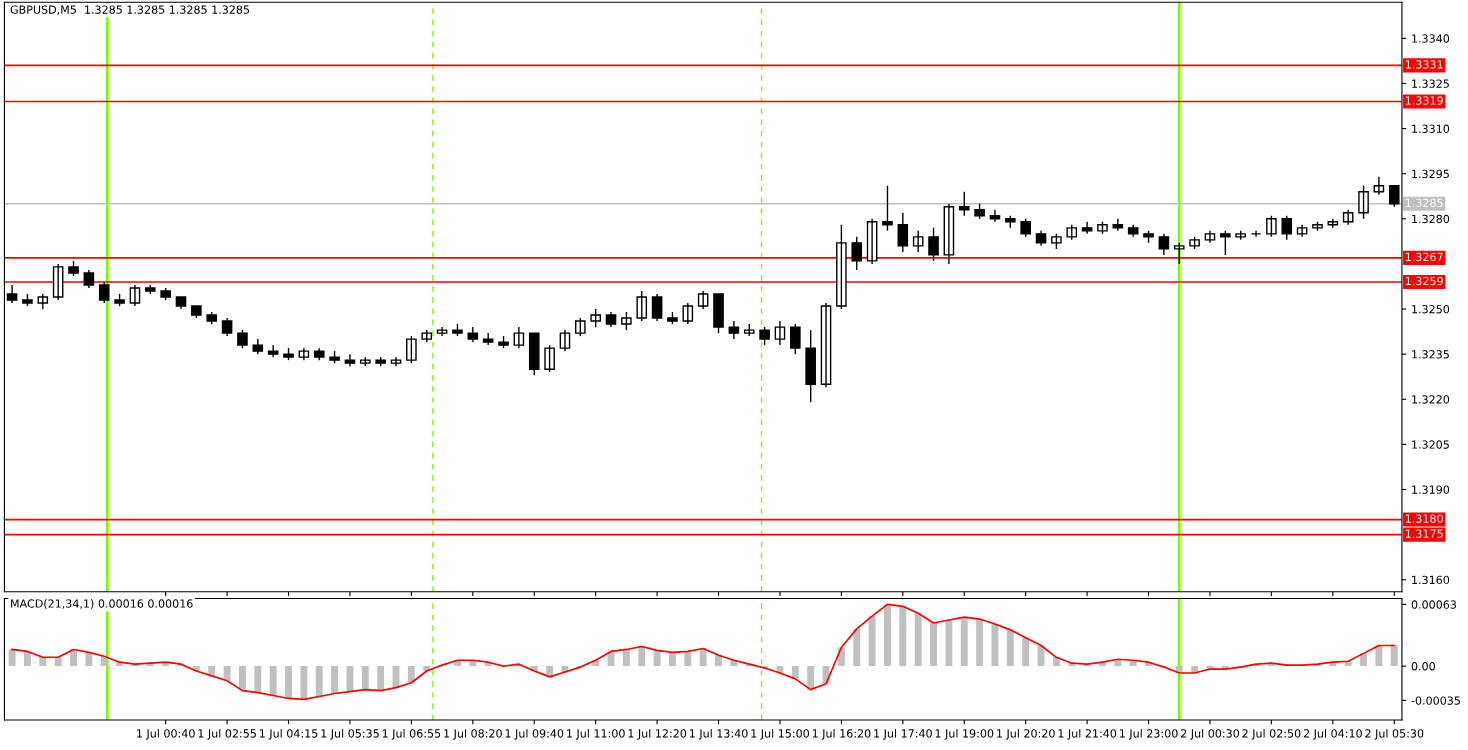 This screenshot has width=1468, height=750. Describe the element at coordinates (411, 734) in the screenshot. I see `x-tick-label: 1 Jul 06:55` at that location.